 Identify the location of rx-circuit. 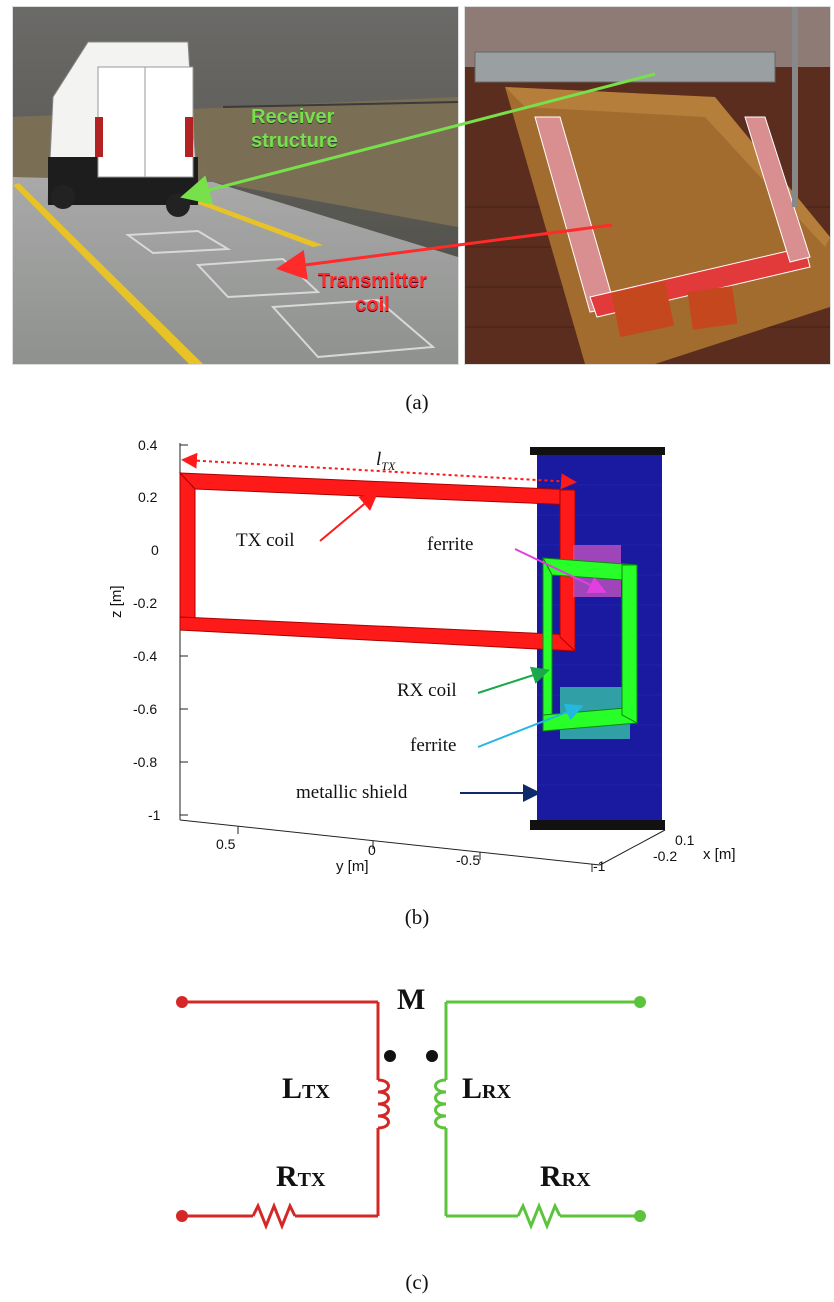
(537, 1115).